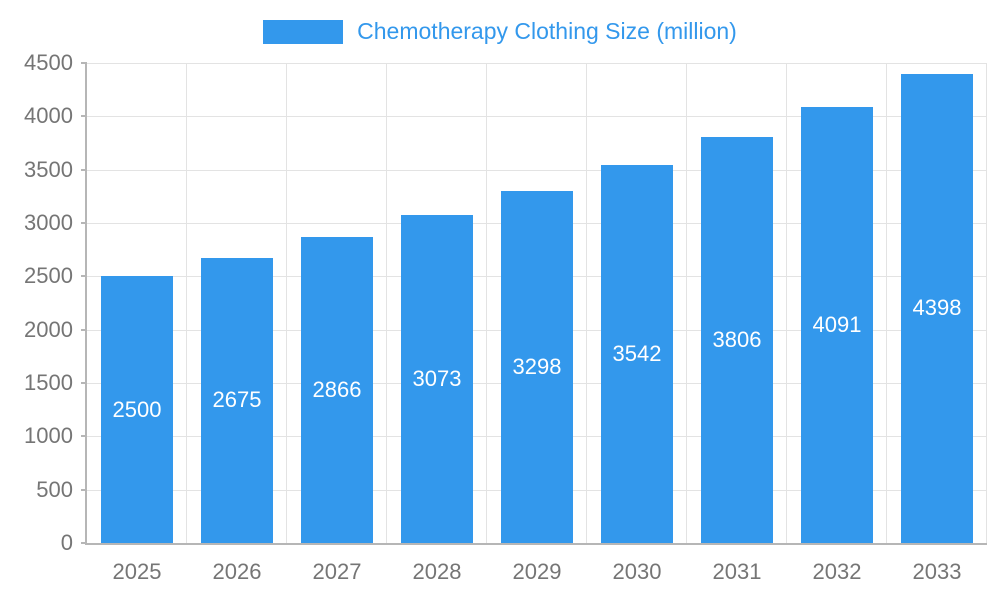 This screenshot has height=600, width=1000. Describe the element at coordinates (48, 382) in the screenshot. I see `y-tick-label: 1500` at that location.